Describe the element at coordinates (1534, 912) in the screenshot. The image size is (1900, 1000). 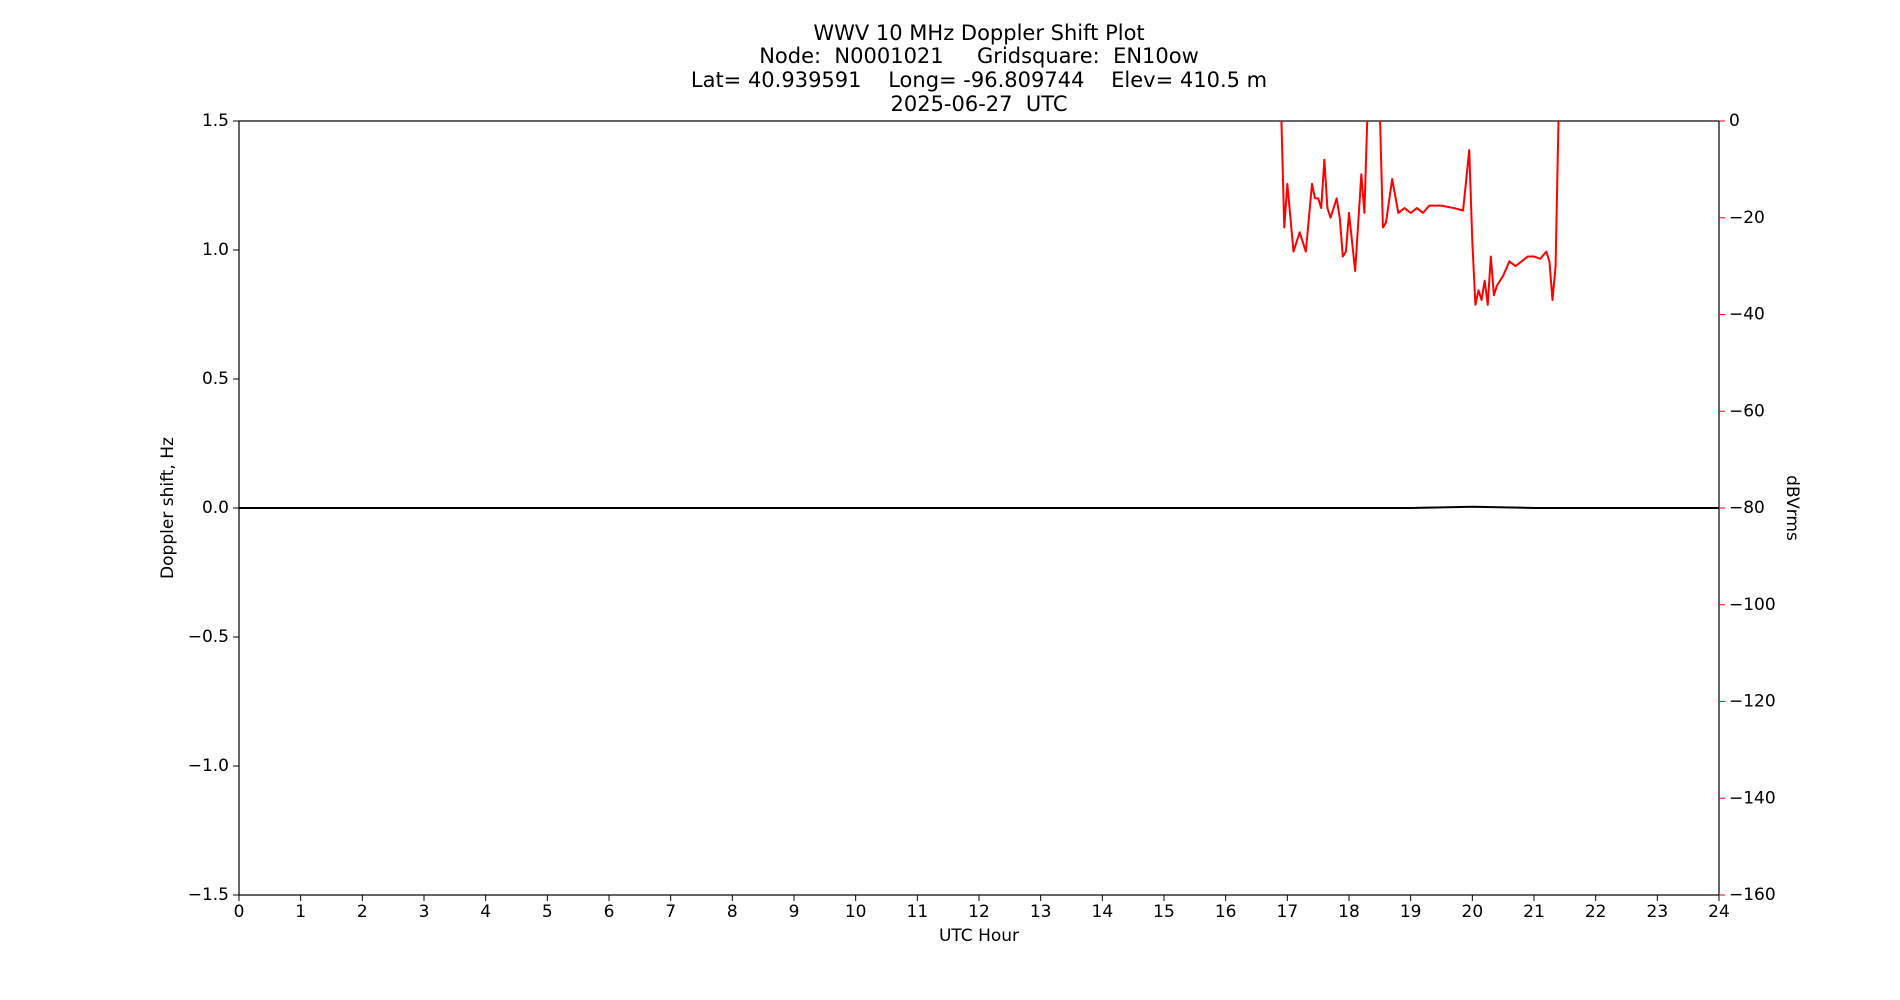
I see `x-tick-label: 21` at that location.